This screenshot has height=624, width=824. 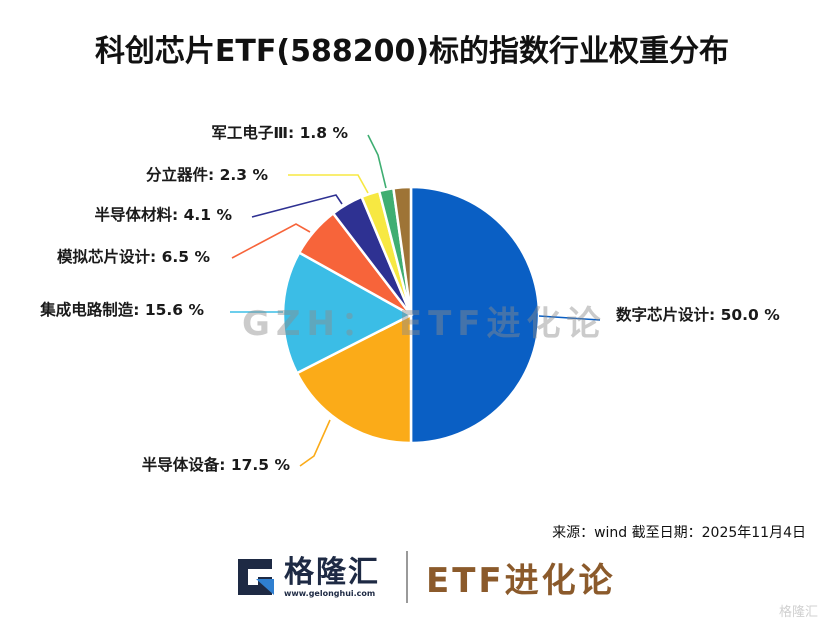 I want to click on chart-title: 科创芯片ETF(588200)标的指数行业权重分布, so click(x=412, y=51).